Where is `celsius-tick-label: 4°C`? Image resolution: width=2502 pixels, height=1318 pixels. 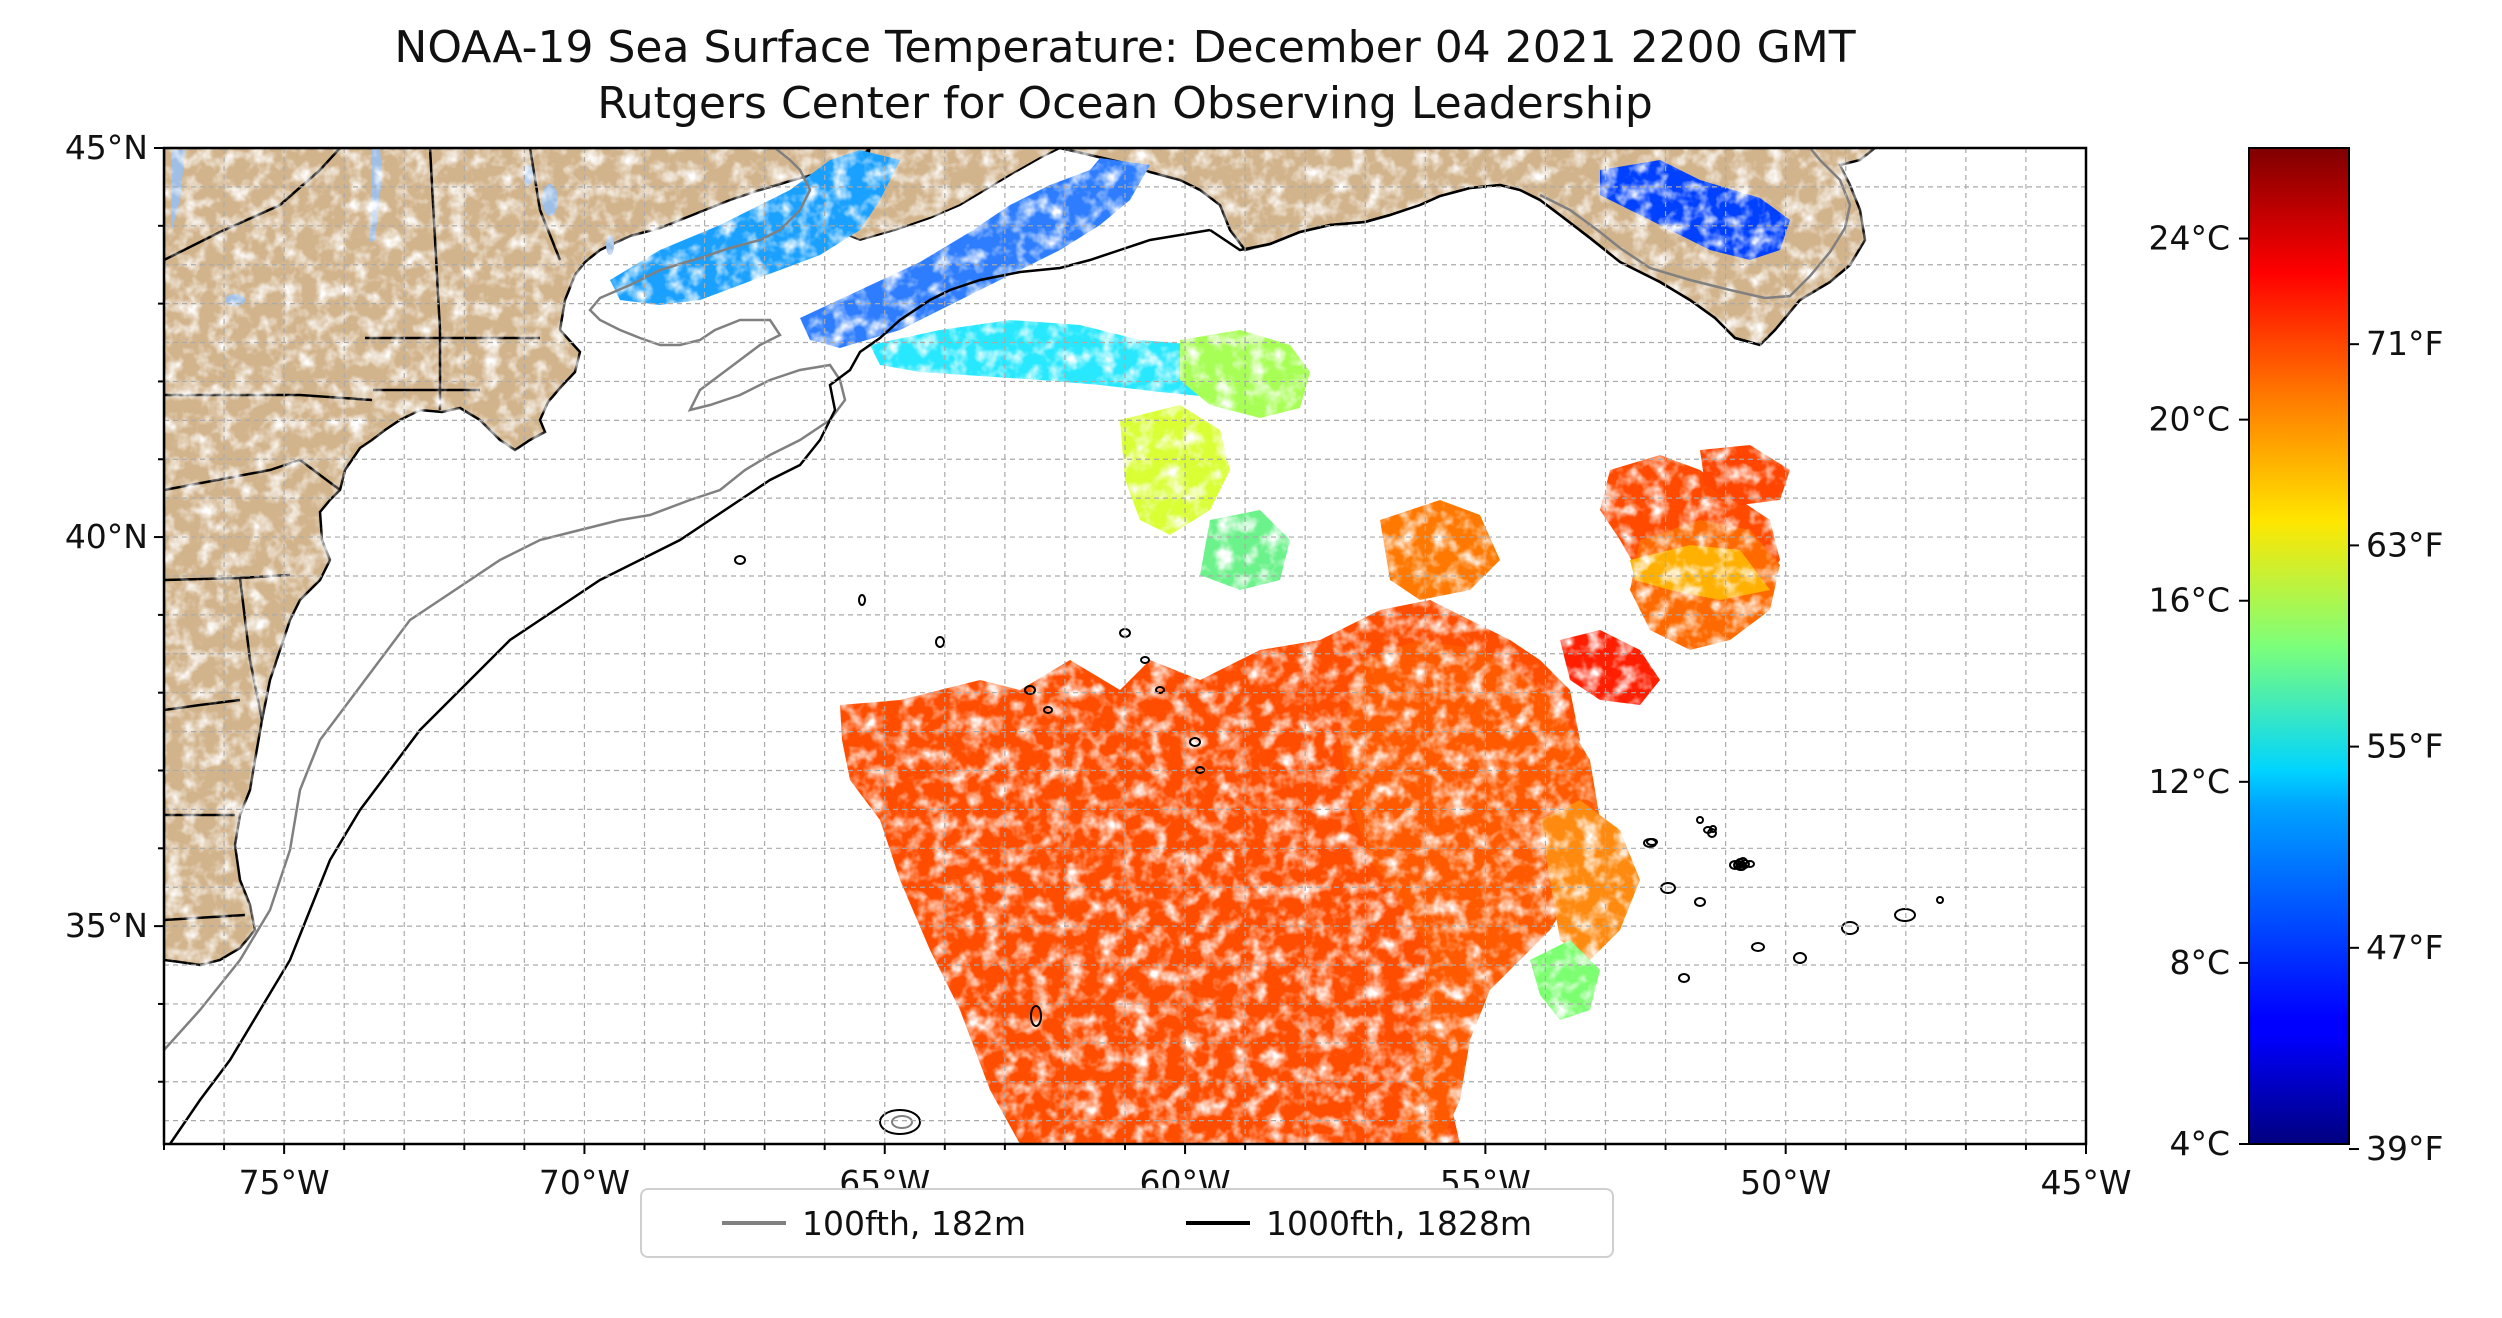
celsius-tick-label: 4°C is located at coordinates (2199, 1143).